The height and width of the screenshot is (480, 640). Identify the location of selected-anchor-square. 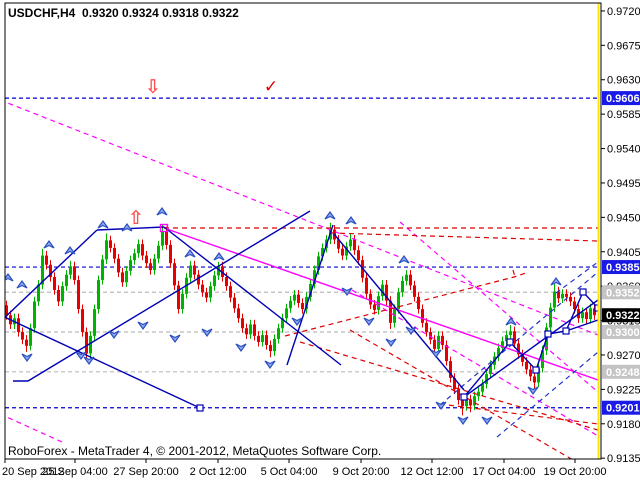
(164, 228).